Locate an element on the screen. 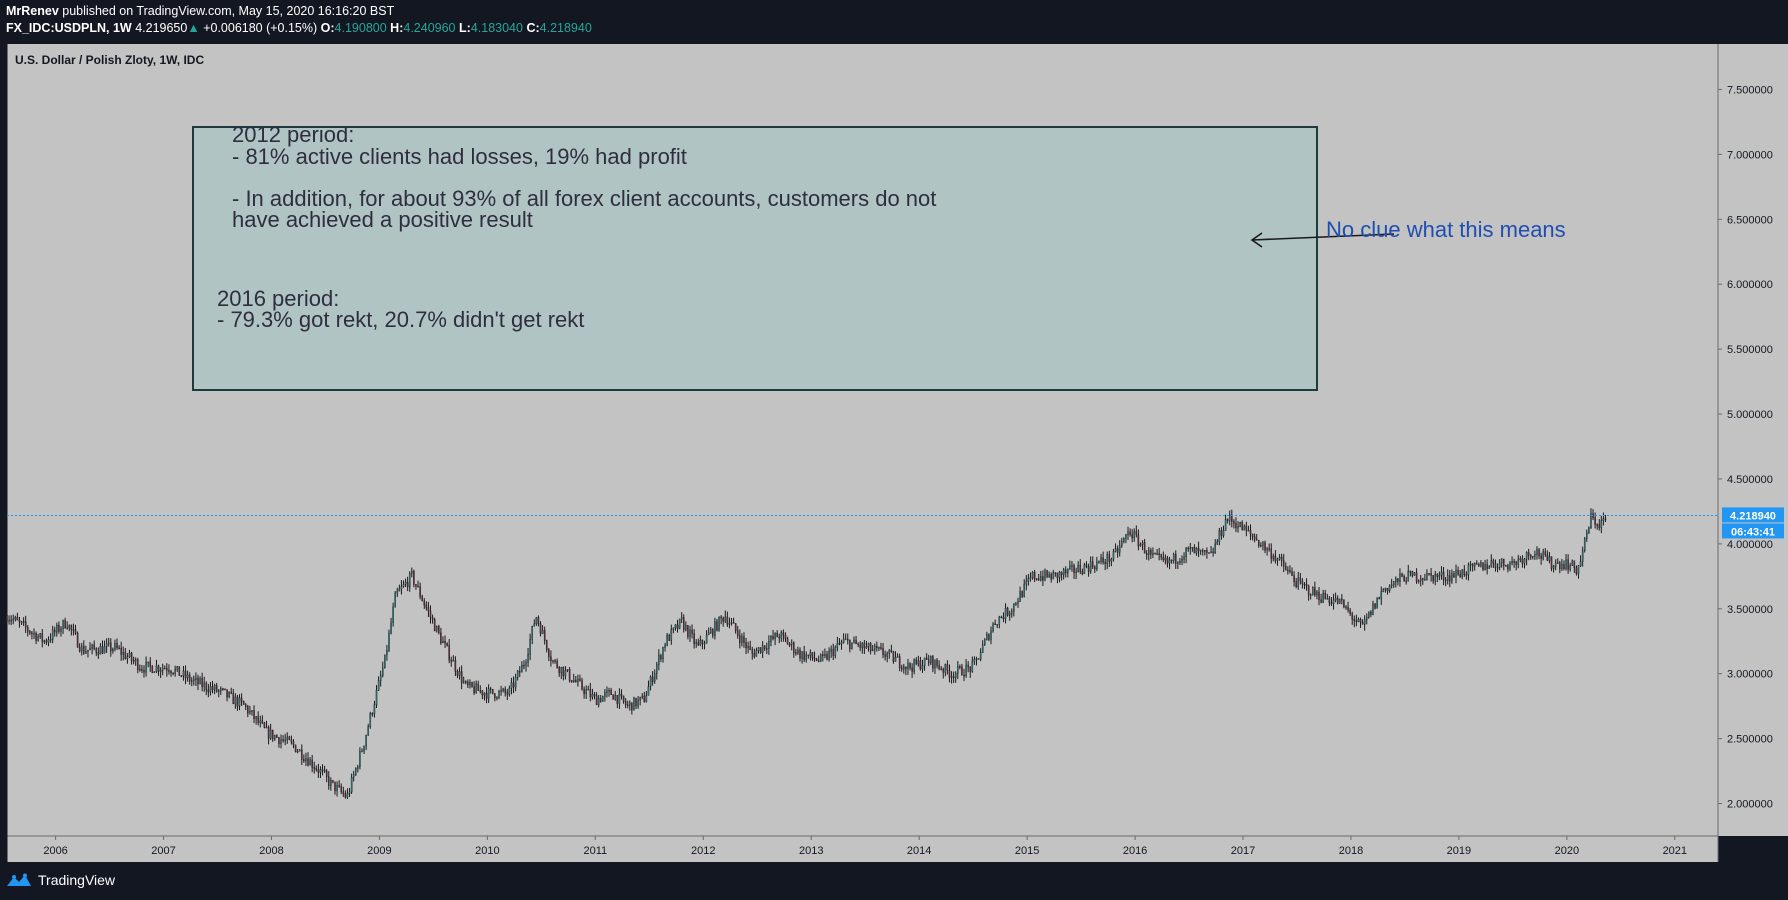  tradingview-logo-icon is located at coordinates (19, 879).